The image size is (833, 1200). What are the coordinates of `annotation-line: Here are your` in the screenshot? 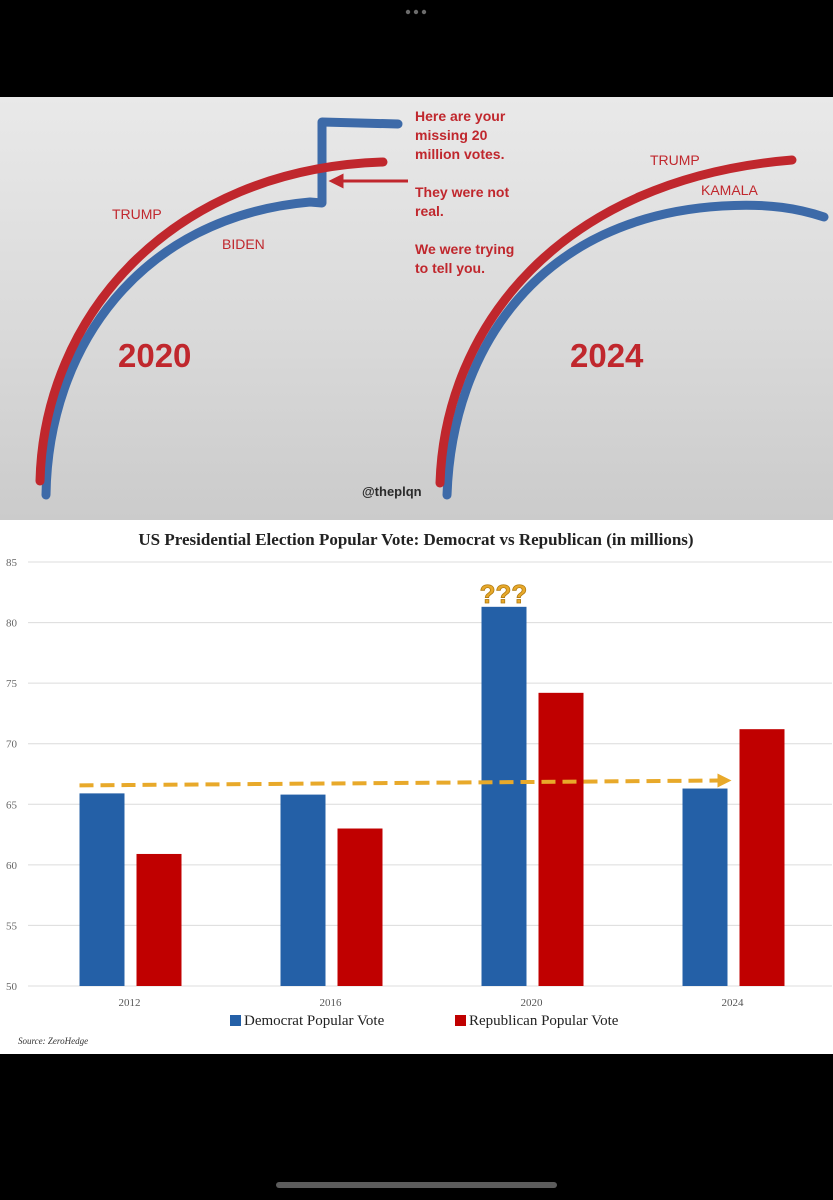 It's located at (460, 116).